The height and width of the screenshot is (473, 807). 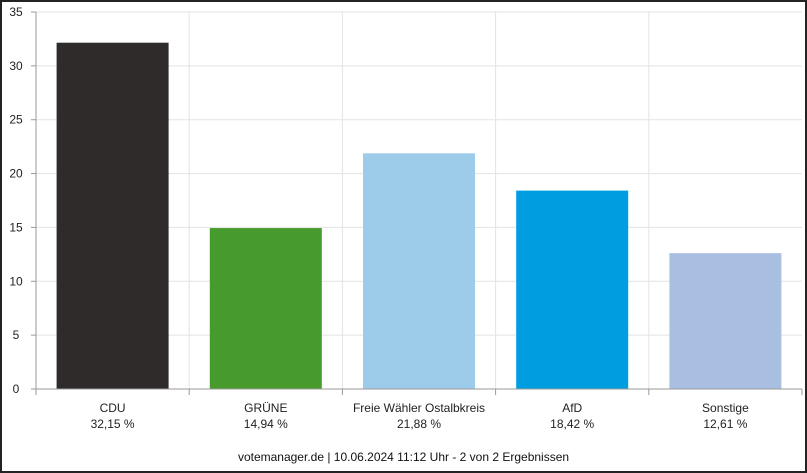 I want to click on y-axis-ticks: 0 5 10 15 20 25 30 35, so click(x=22, y=200).